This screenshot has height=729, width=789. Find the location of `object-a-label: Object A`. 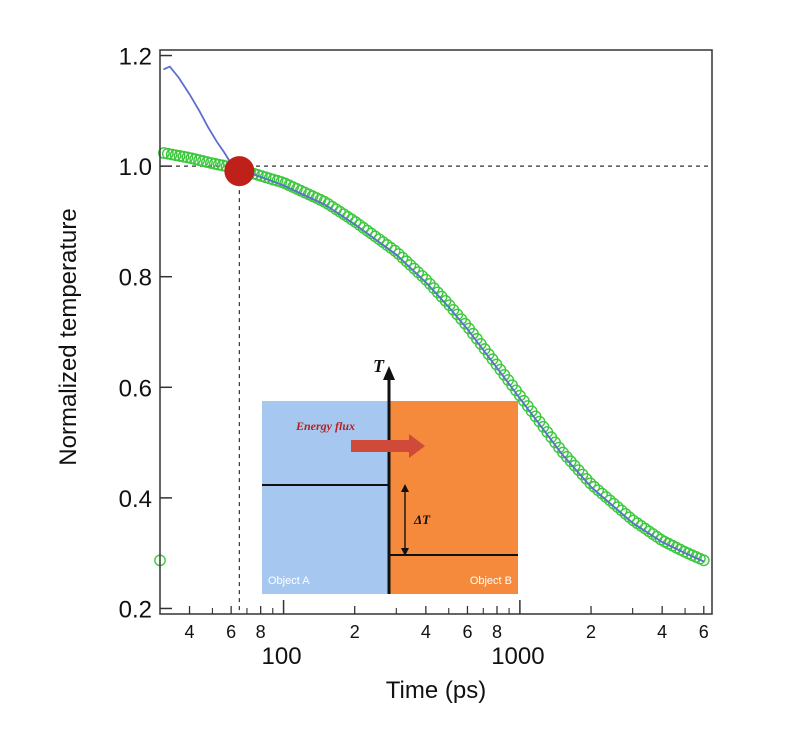

object-a-label: Object A is located at coordinates (289, 581).